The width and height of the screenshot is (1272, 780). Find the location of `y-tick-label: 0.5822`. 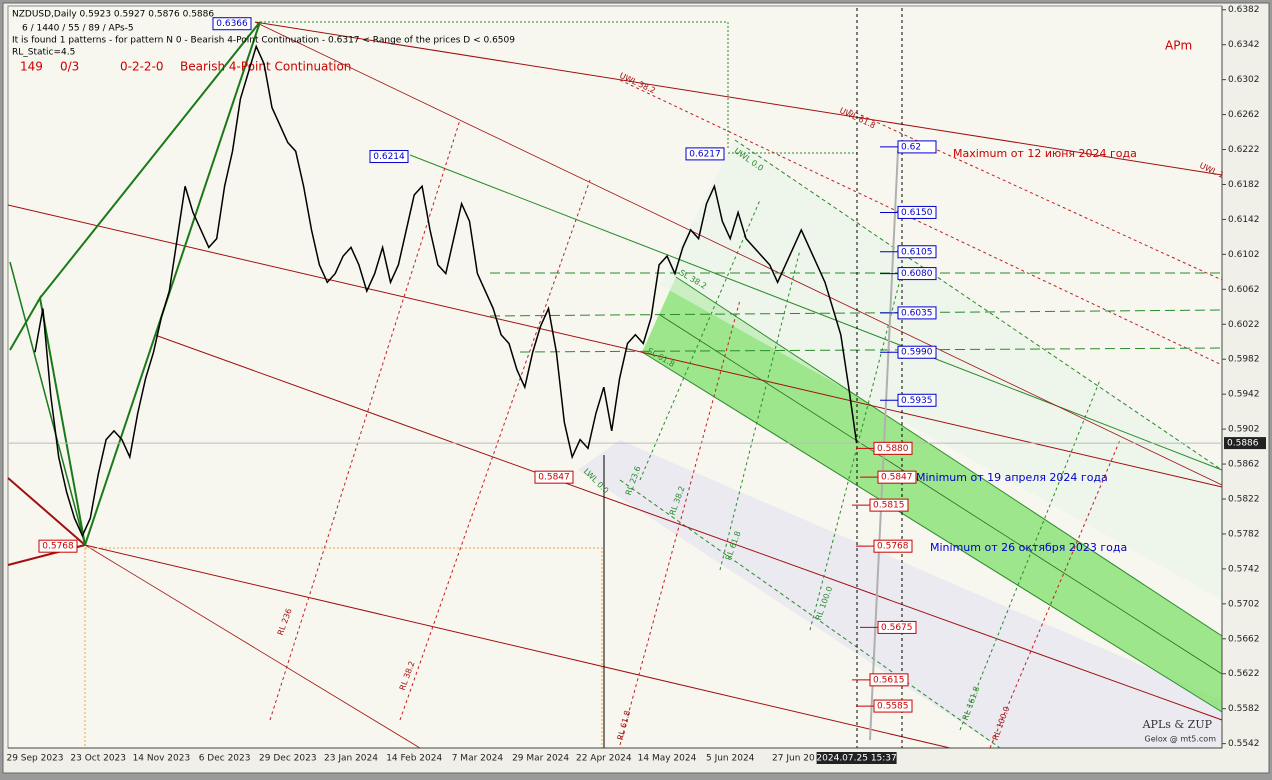

y-tick-label: 0.5822 is located at coordinates (1244, 500).